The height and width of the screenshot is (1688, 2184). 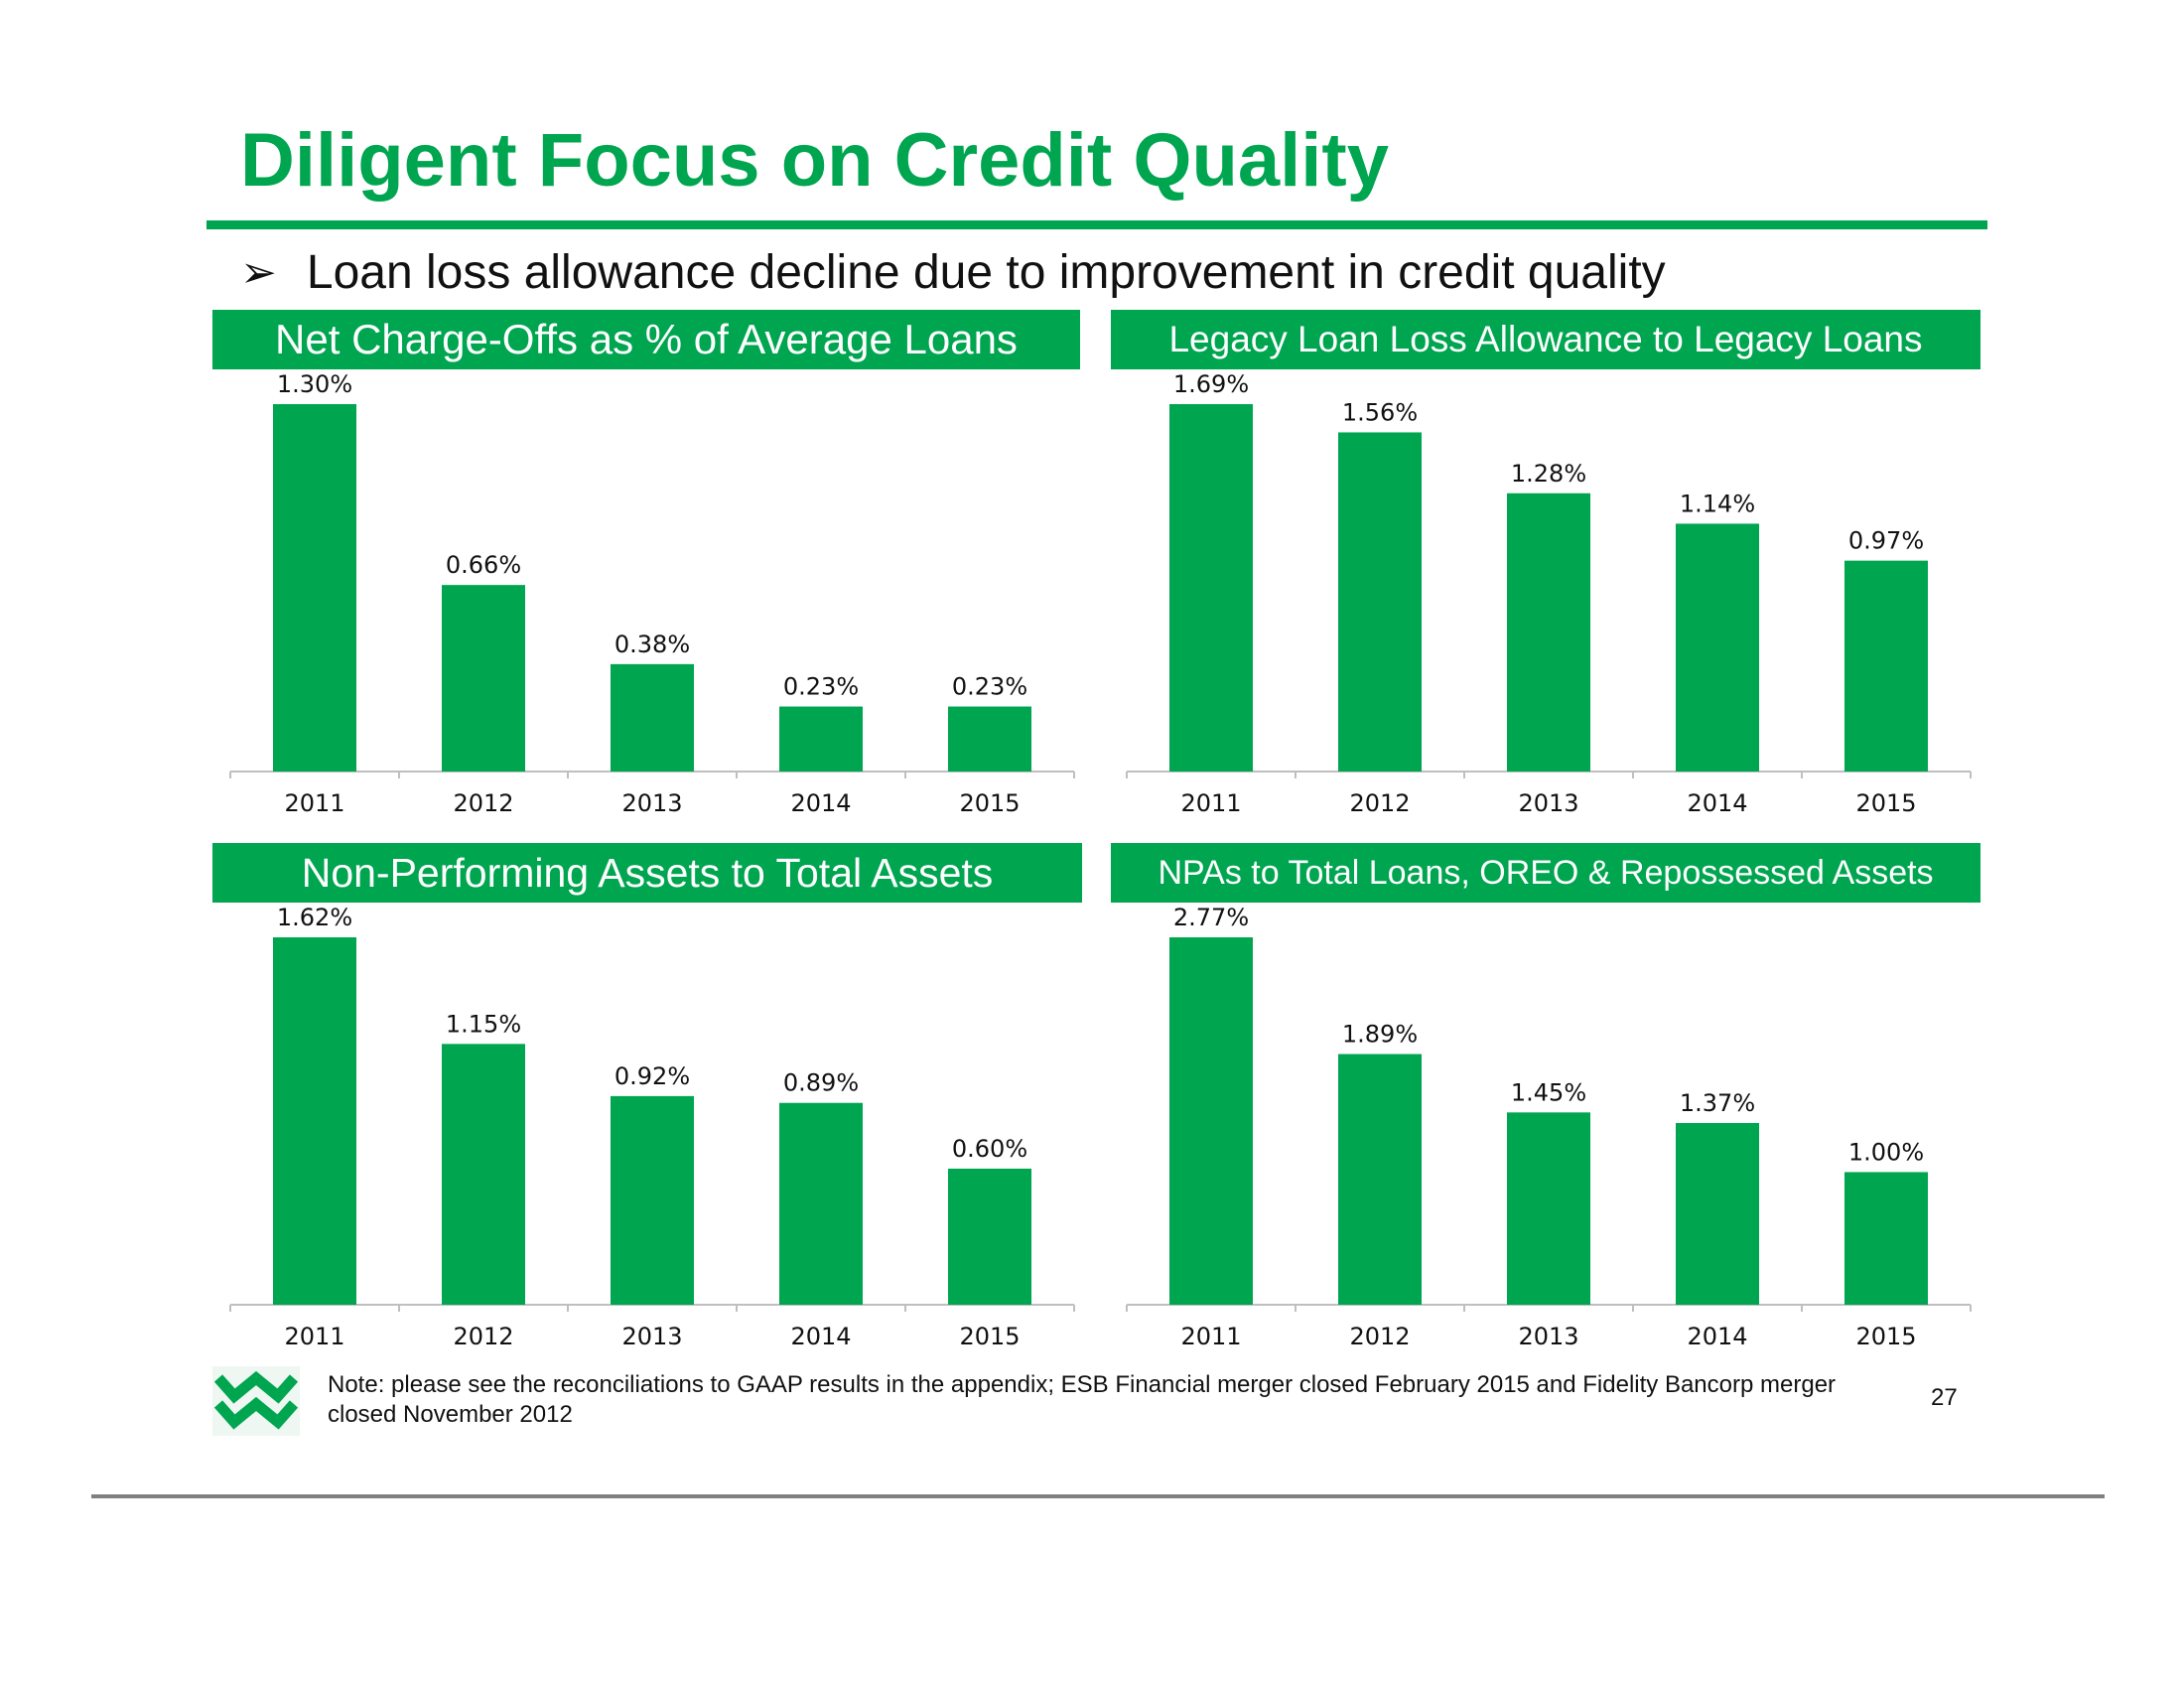 I want to click on chart-title: Net Charge-Offs as % of Average Loans, so click(x=646, y=339).